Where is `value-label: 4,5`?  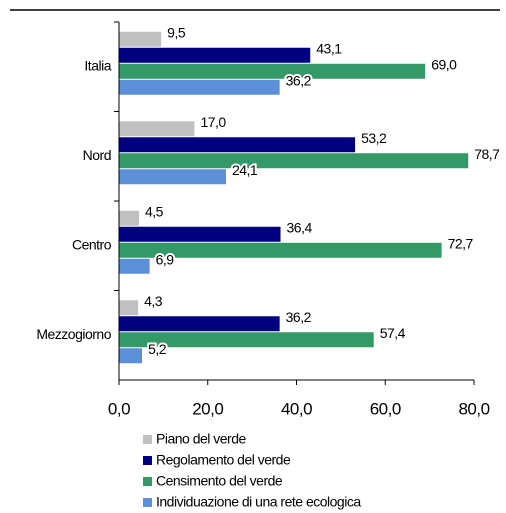 value-label: 4,5 is located at coordinates (154, 211).